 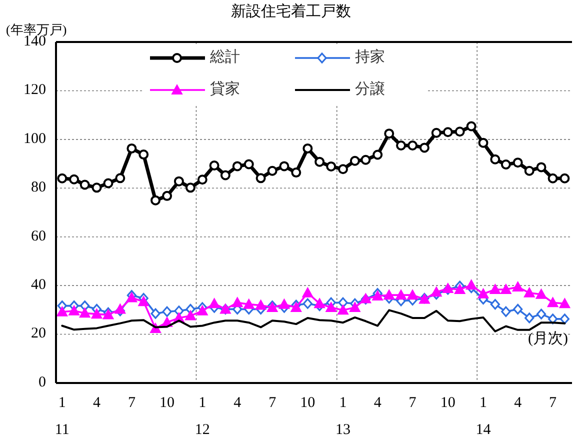 I want to click on chart-title: 新設住宅着工戸数, so click(x=291, y=11).